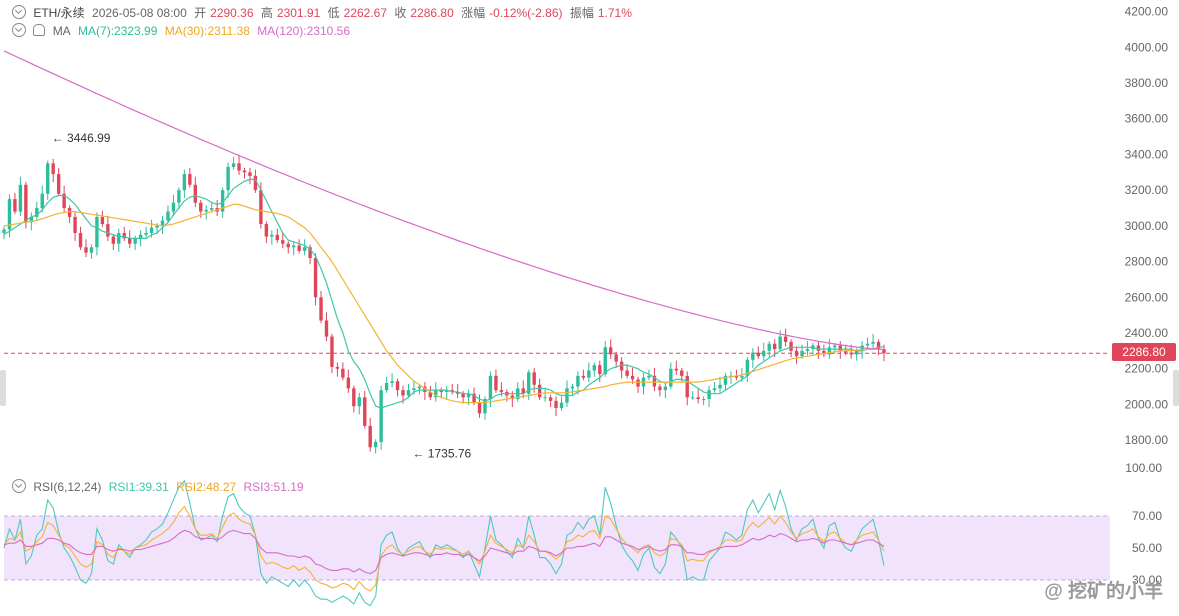 The width and height of the screenshot is (1179, 616). I want to click on low-value: 2262.67, so click(365, 13).